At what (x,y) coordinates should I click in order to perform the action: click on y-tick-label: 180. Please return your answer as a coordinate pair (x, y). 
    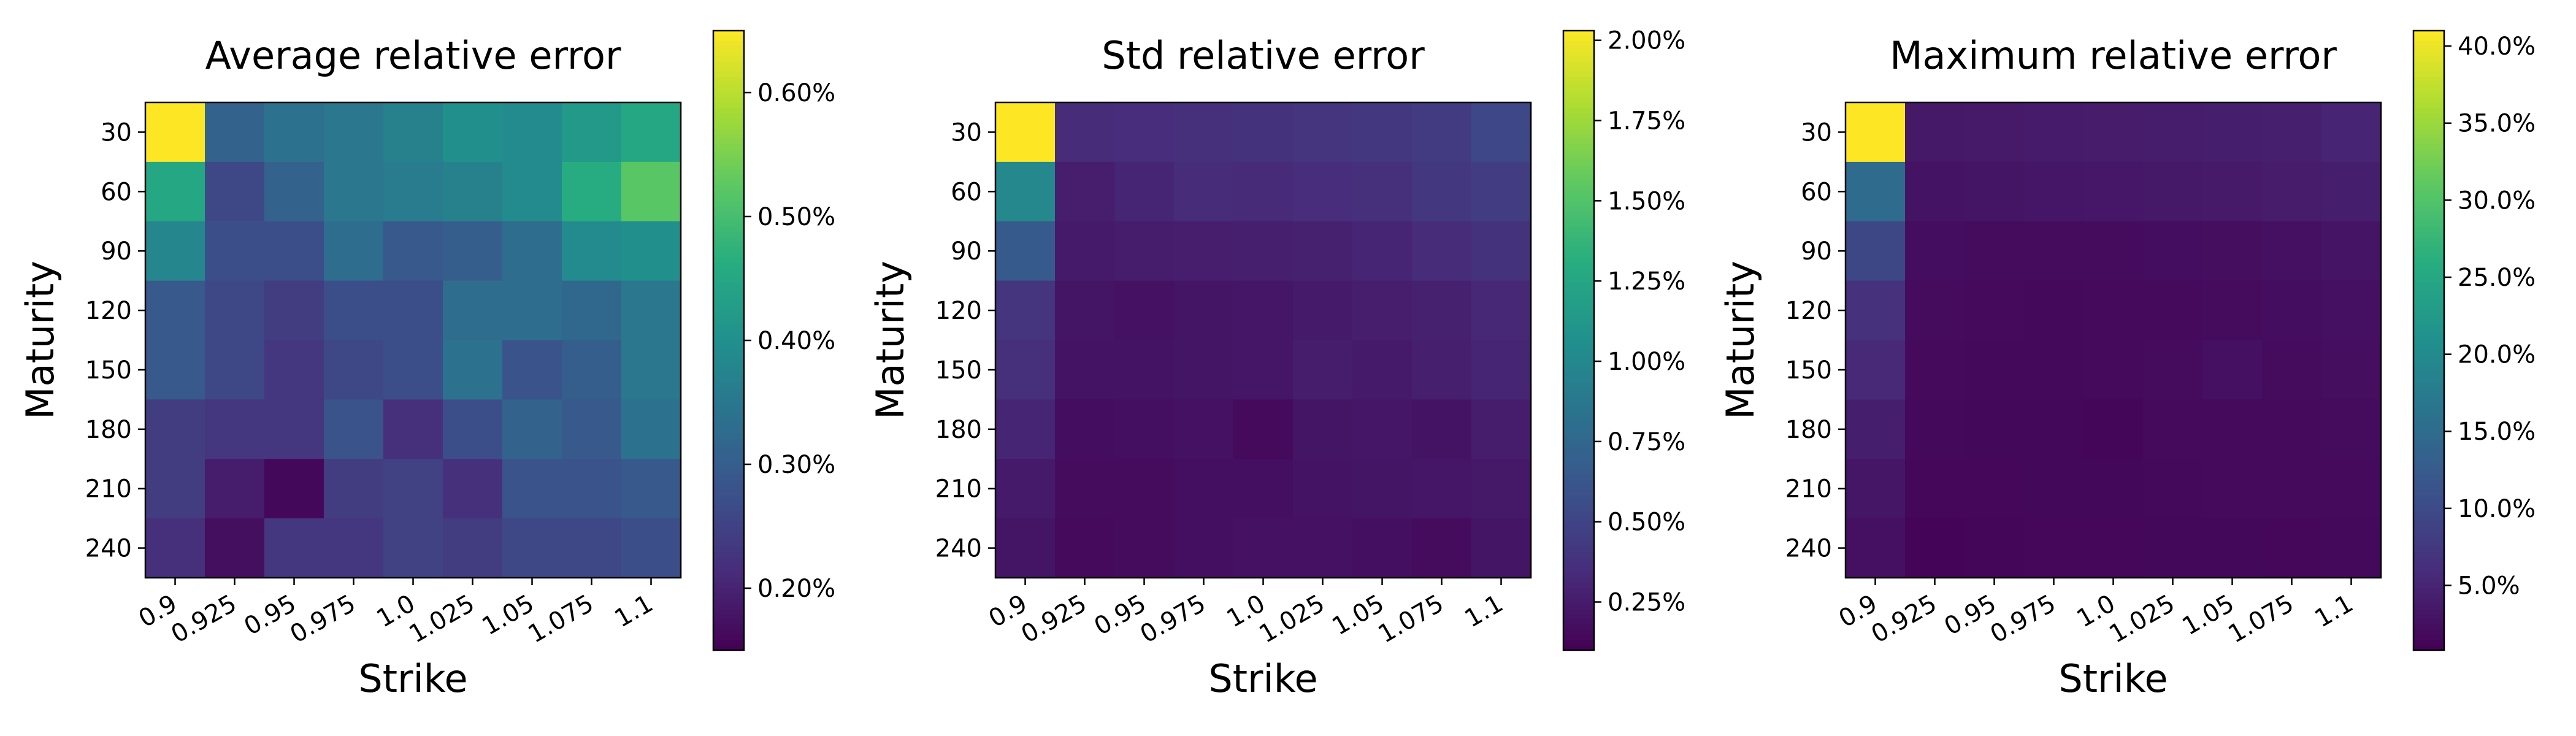
    Looking at the image, I should click on (1808, 430).